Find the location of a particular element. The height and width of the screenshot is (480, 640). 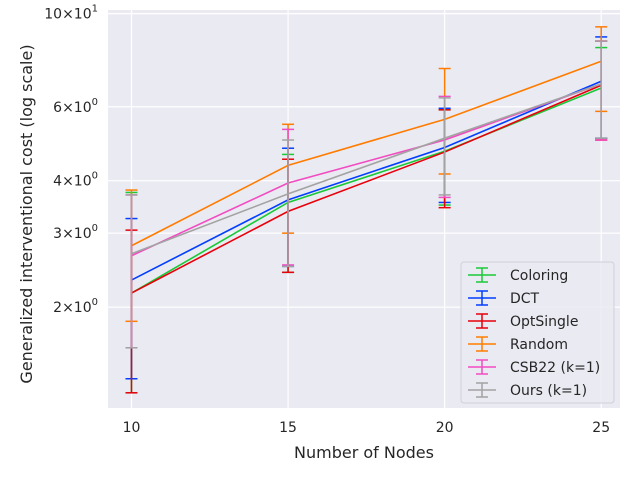

y-tick-label: 10×101 is located at coordinates (71, 13).